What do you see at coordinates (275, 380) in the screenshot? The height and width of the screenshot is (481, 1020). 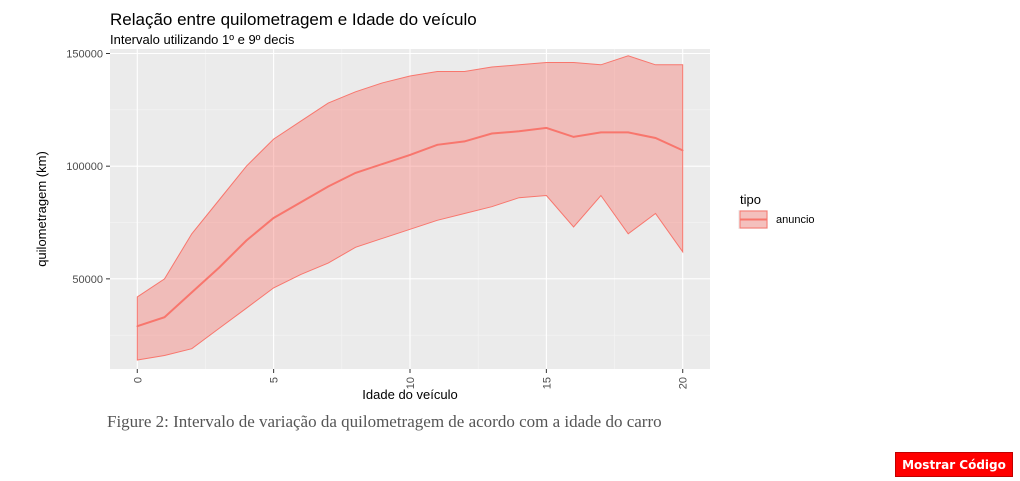 I see `x-tick-label: 5` at bounding box center [275, 380].